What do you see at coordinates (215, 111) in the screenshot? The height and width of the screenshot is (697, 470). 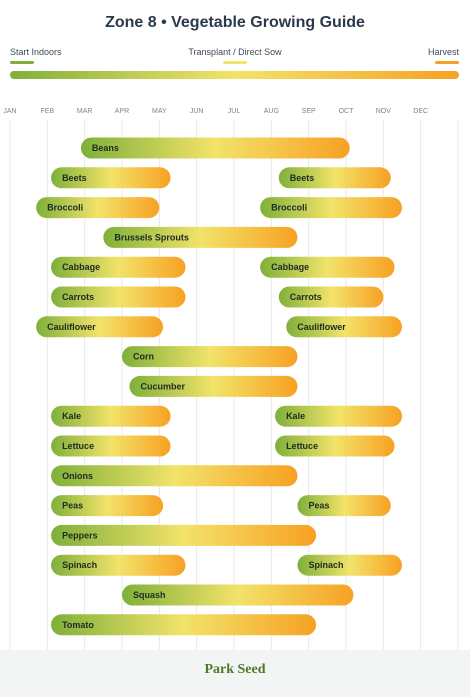 I see `month-axis: JAN FEB MAR APR MAY JUN JUL AUG SEP OCT NOV DEC` at bounding box center [215, 111].